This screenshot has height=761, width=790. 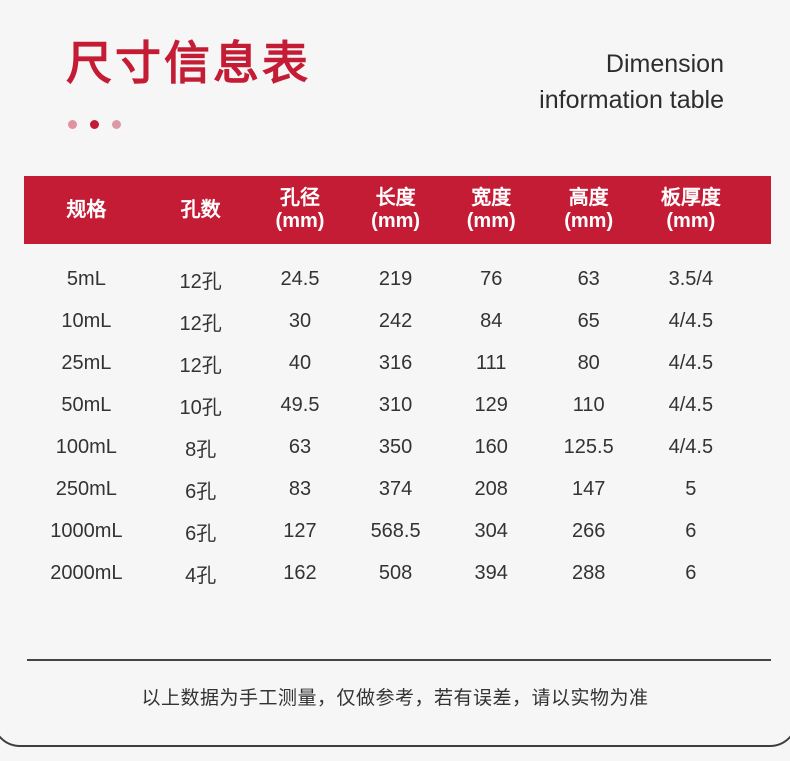 I want to click on subtitle-line-2: information table, so click(x=631, y=100).